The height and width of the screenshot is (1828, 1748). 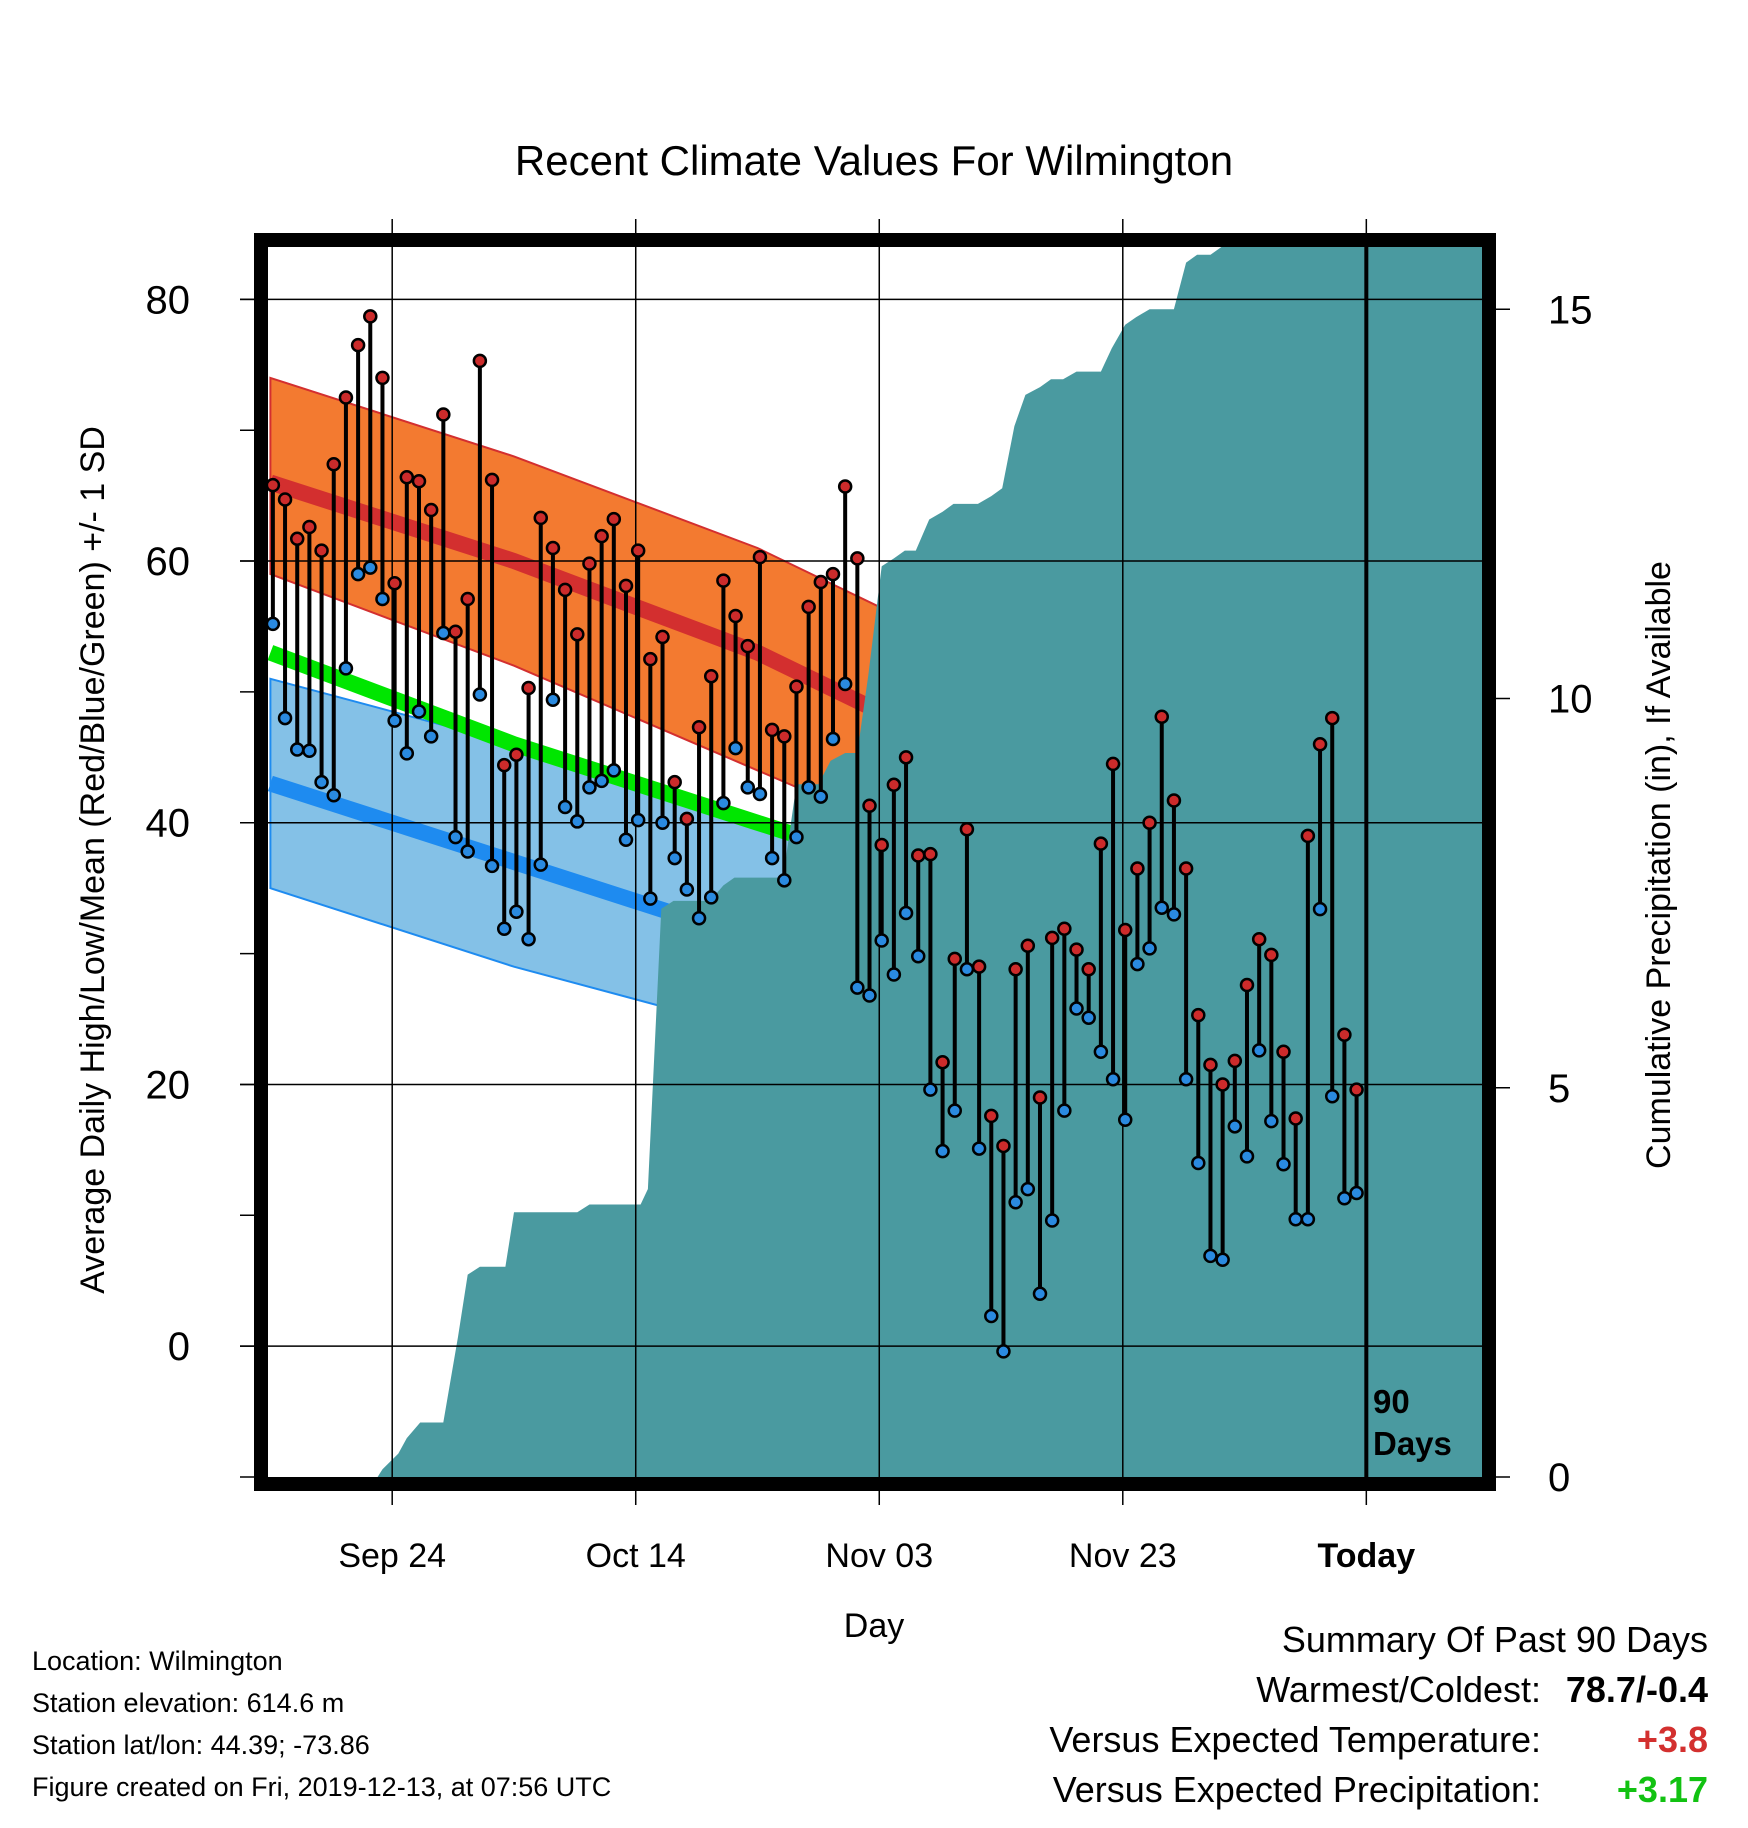 What do you see at coordinates (1570, 310) in the screenshot?
I see `y-tick-label-right: 15` at bounding box center [1570, 310].